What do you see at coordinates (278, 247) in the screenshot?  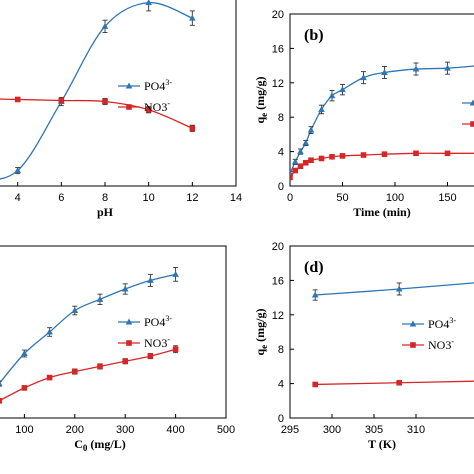 I see `y-tick-label-d: 20` at bounding box center [278, 247].